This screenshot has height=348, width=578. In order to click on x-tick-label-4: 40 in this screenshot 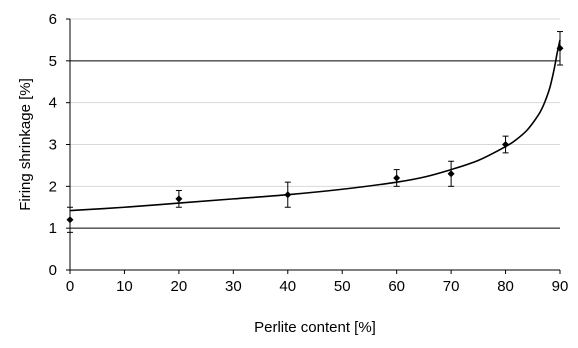, I will do `click(287, 286)`.